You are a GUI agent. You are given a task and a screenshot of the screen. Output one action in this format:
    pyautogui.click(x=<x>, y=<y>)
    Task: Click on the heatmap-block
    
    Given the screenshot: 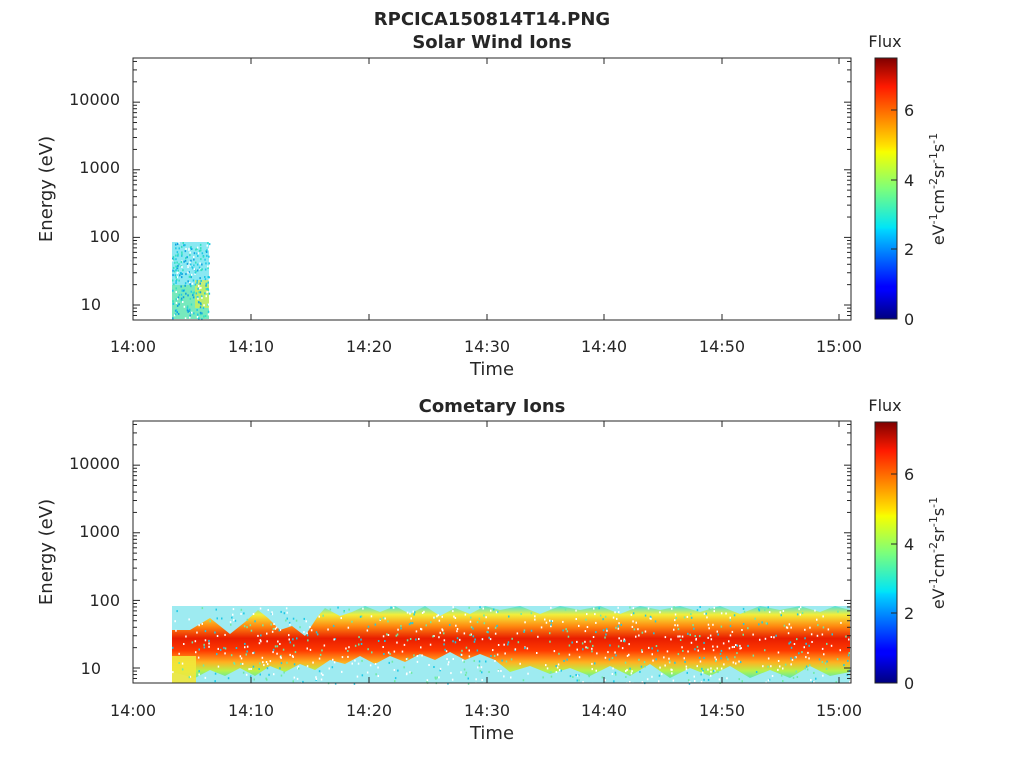 What is the action you would take?
    pyautogui.click(x=184, y=669)
    